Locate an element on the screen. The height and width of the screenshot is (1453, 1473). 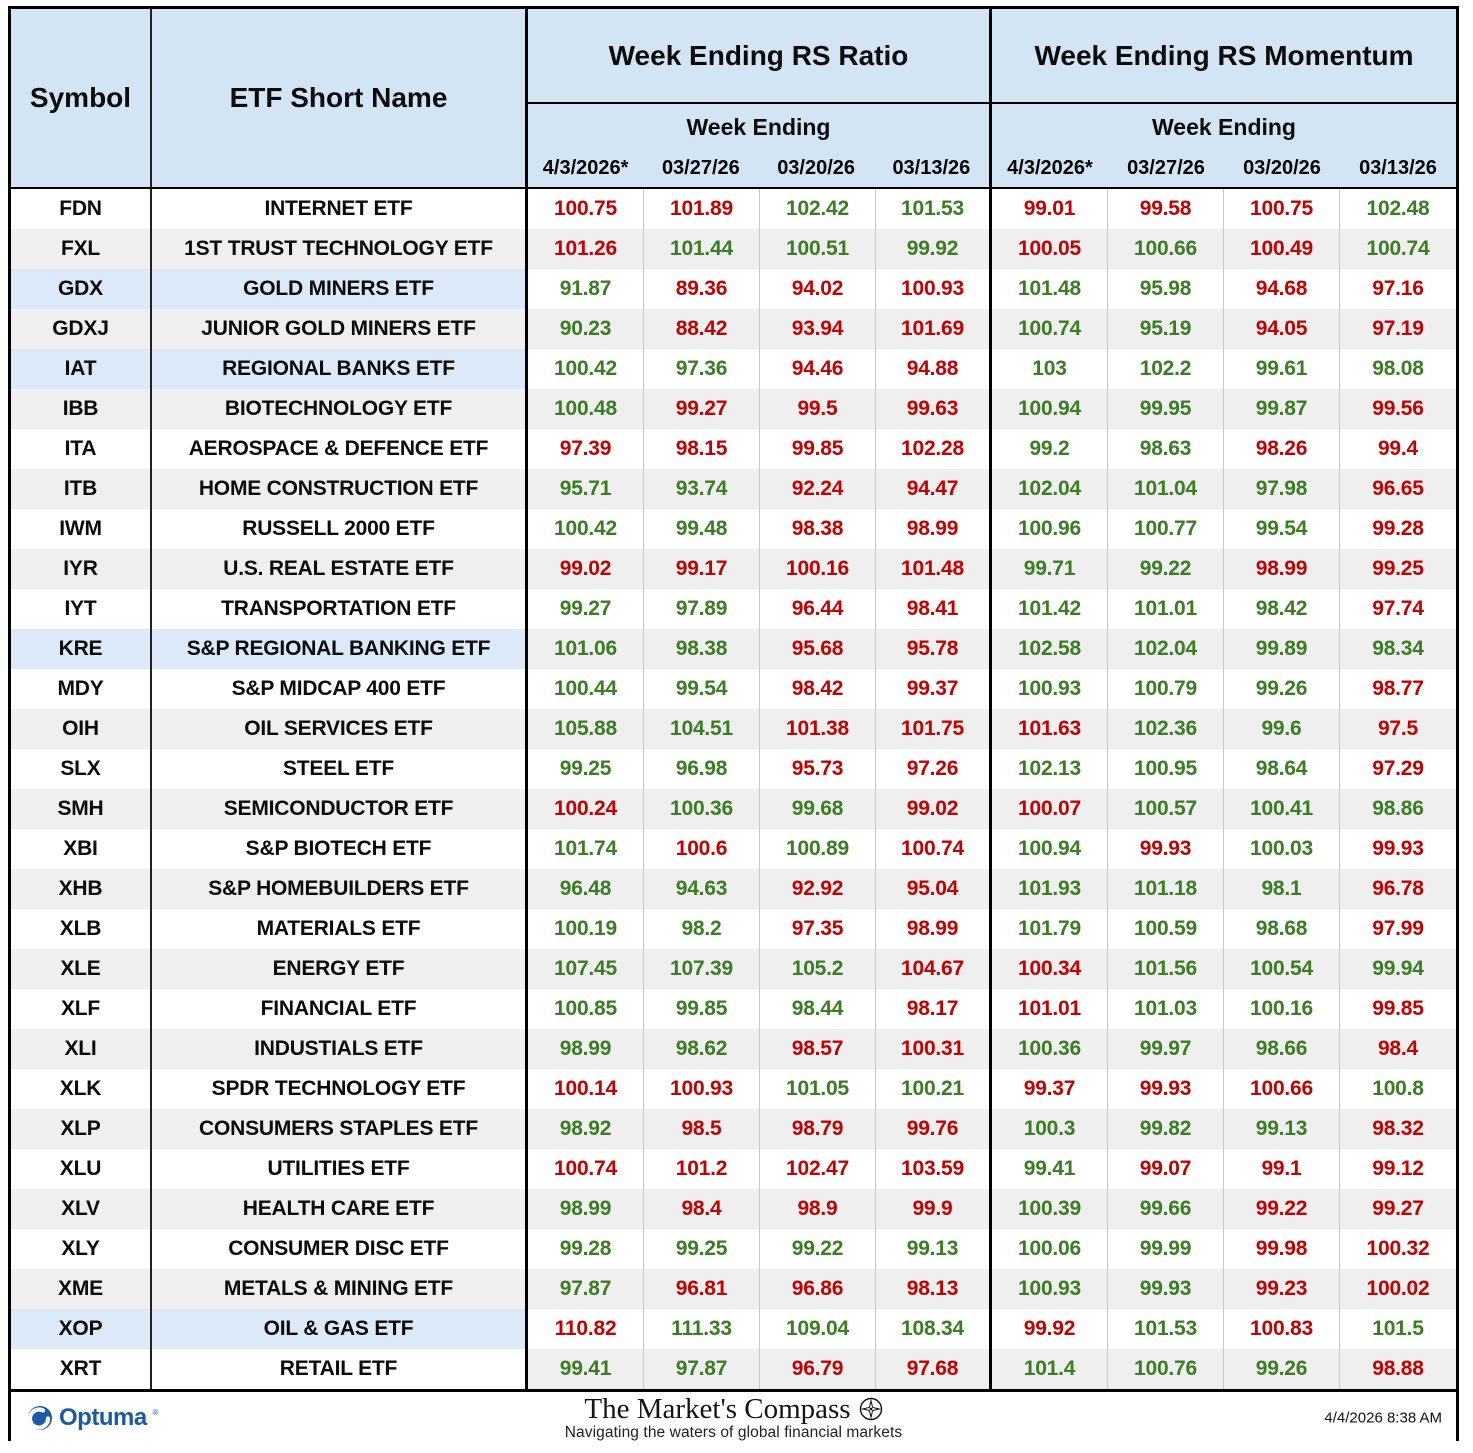
momentum-value-cell: 99.37 is located at coordinates (1050, 1089).